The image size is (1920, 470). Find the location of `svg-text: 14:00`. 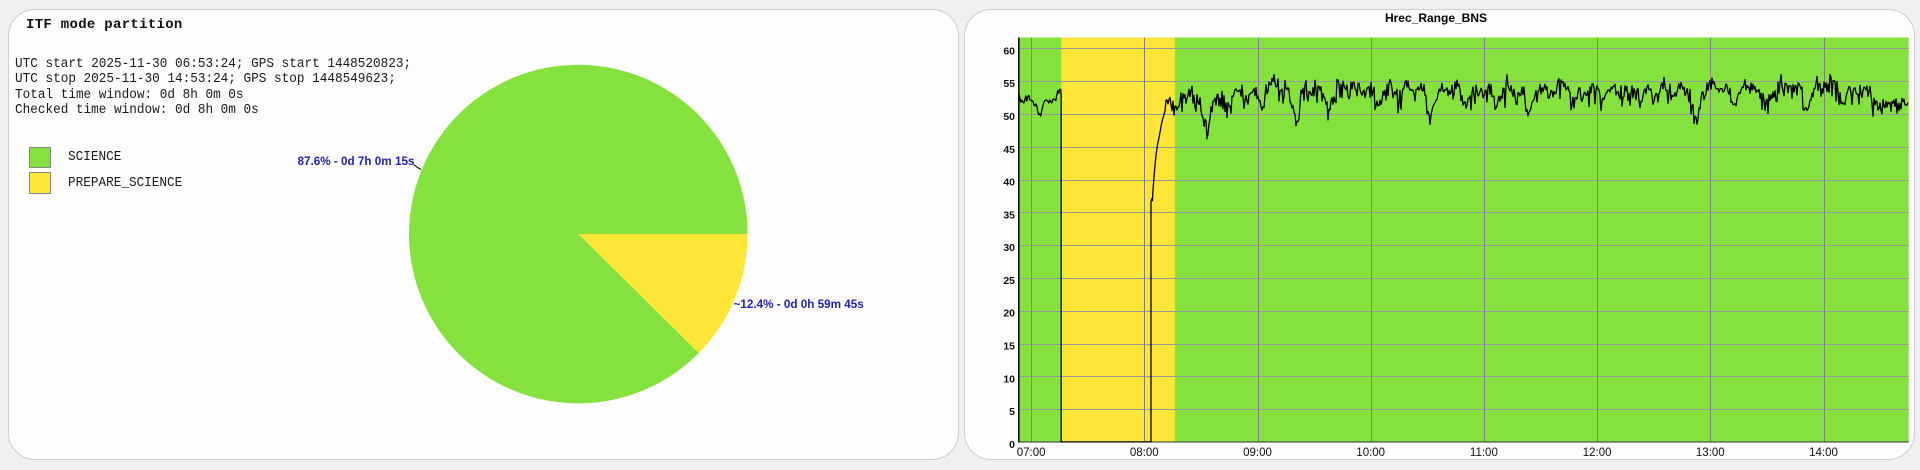

svg-text: 14:00 is located at coordinates (1823, 453).